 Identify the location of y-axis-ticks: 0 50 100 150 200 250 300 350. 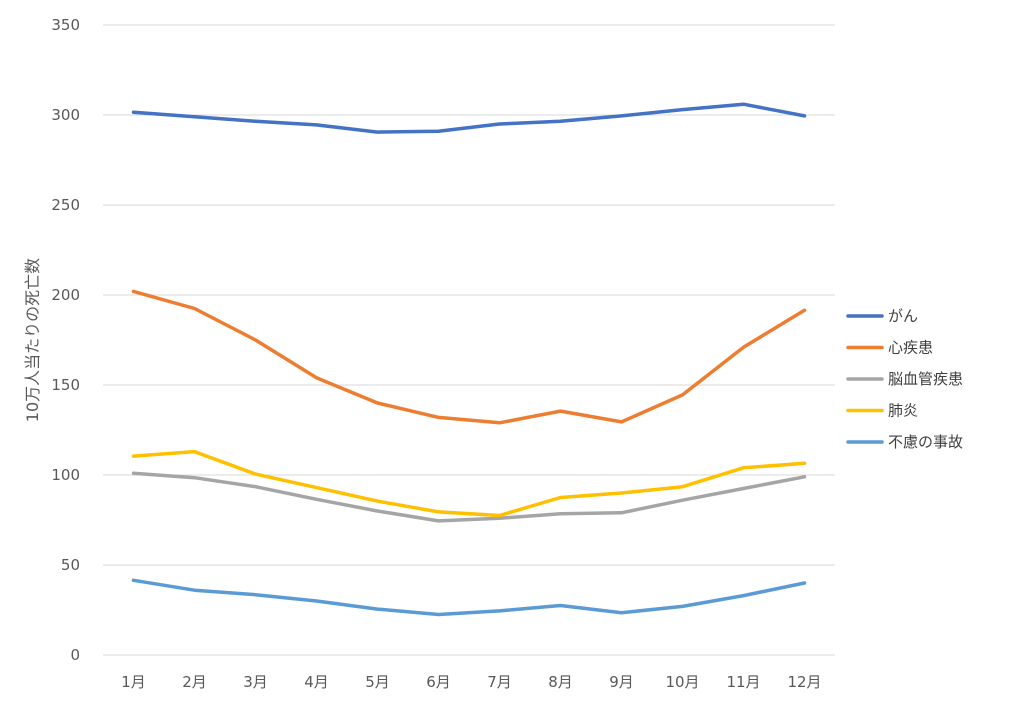
(65, 340).